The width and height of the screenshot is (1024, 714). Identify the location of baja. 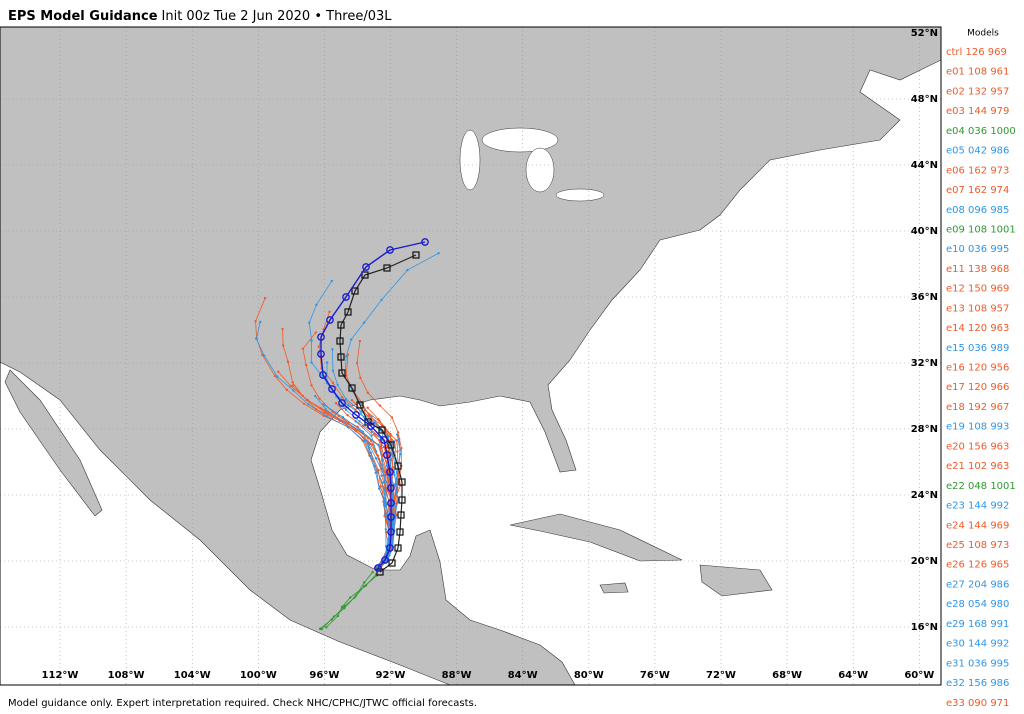
(53, 443).